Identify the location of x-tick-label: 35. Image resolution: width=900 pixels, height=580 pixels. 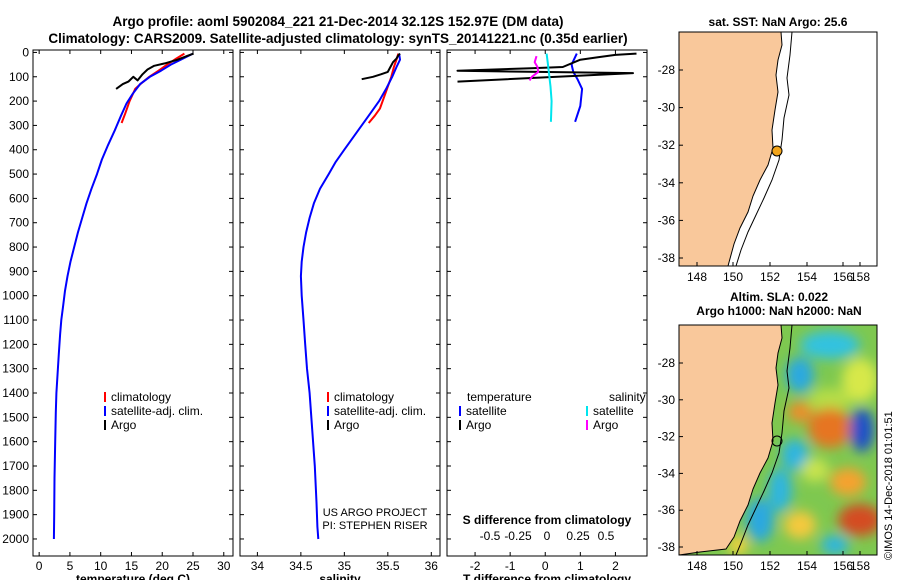
(345, 566).